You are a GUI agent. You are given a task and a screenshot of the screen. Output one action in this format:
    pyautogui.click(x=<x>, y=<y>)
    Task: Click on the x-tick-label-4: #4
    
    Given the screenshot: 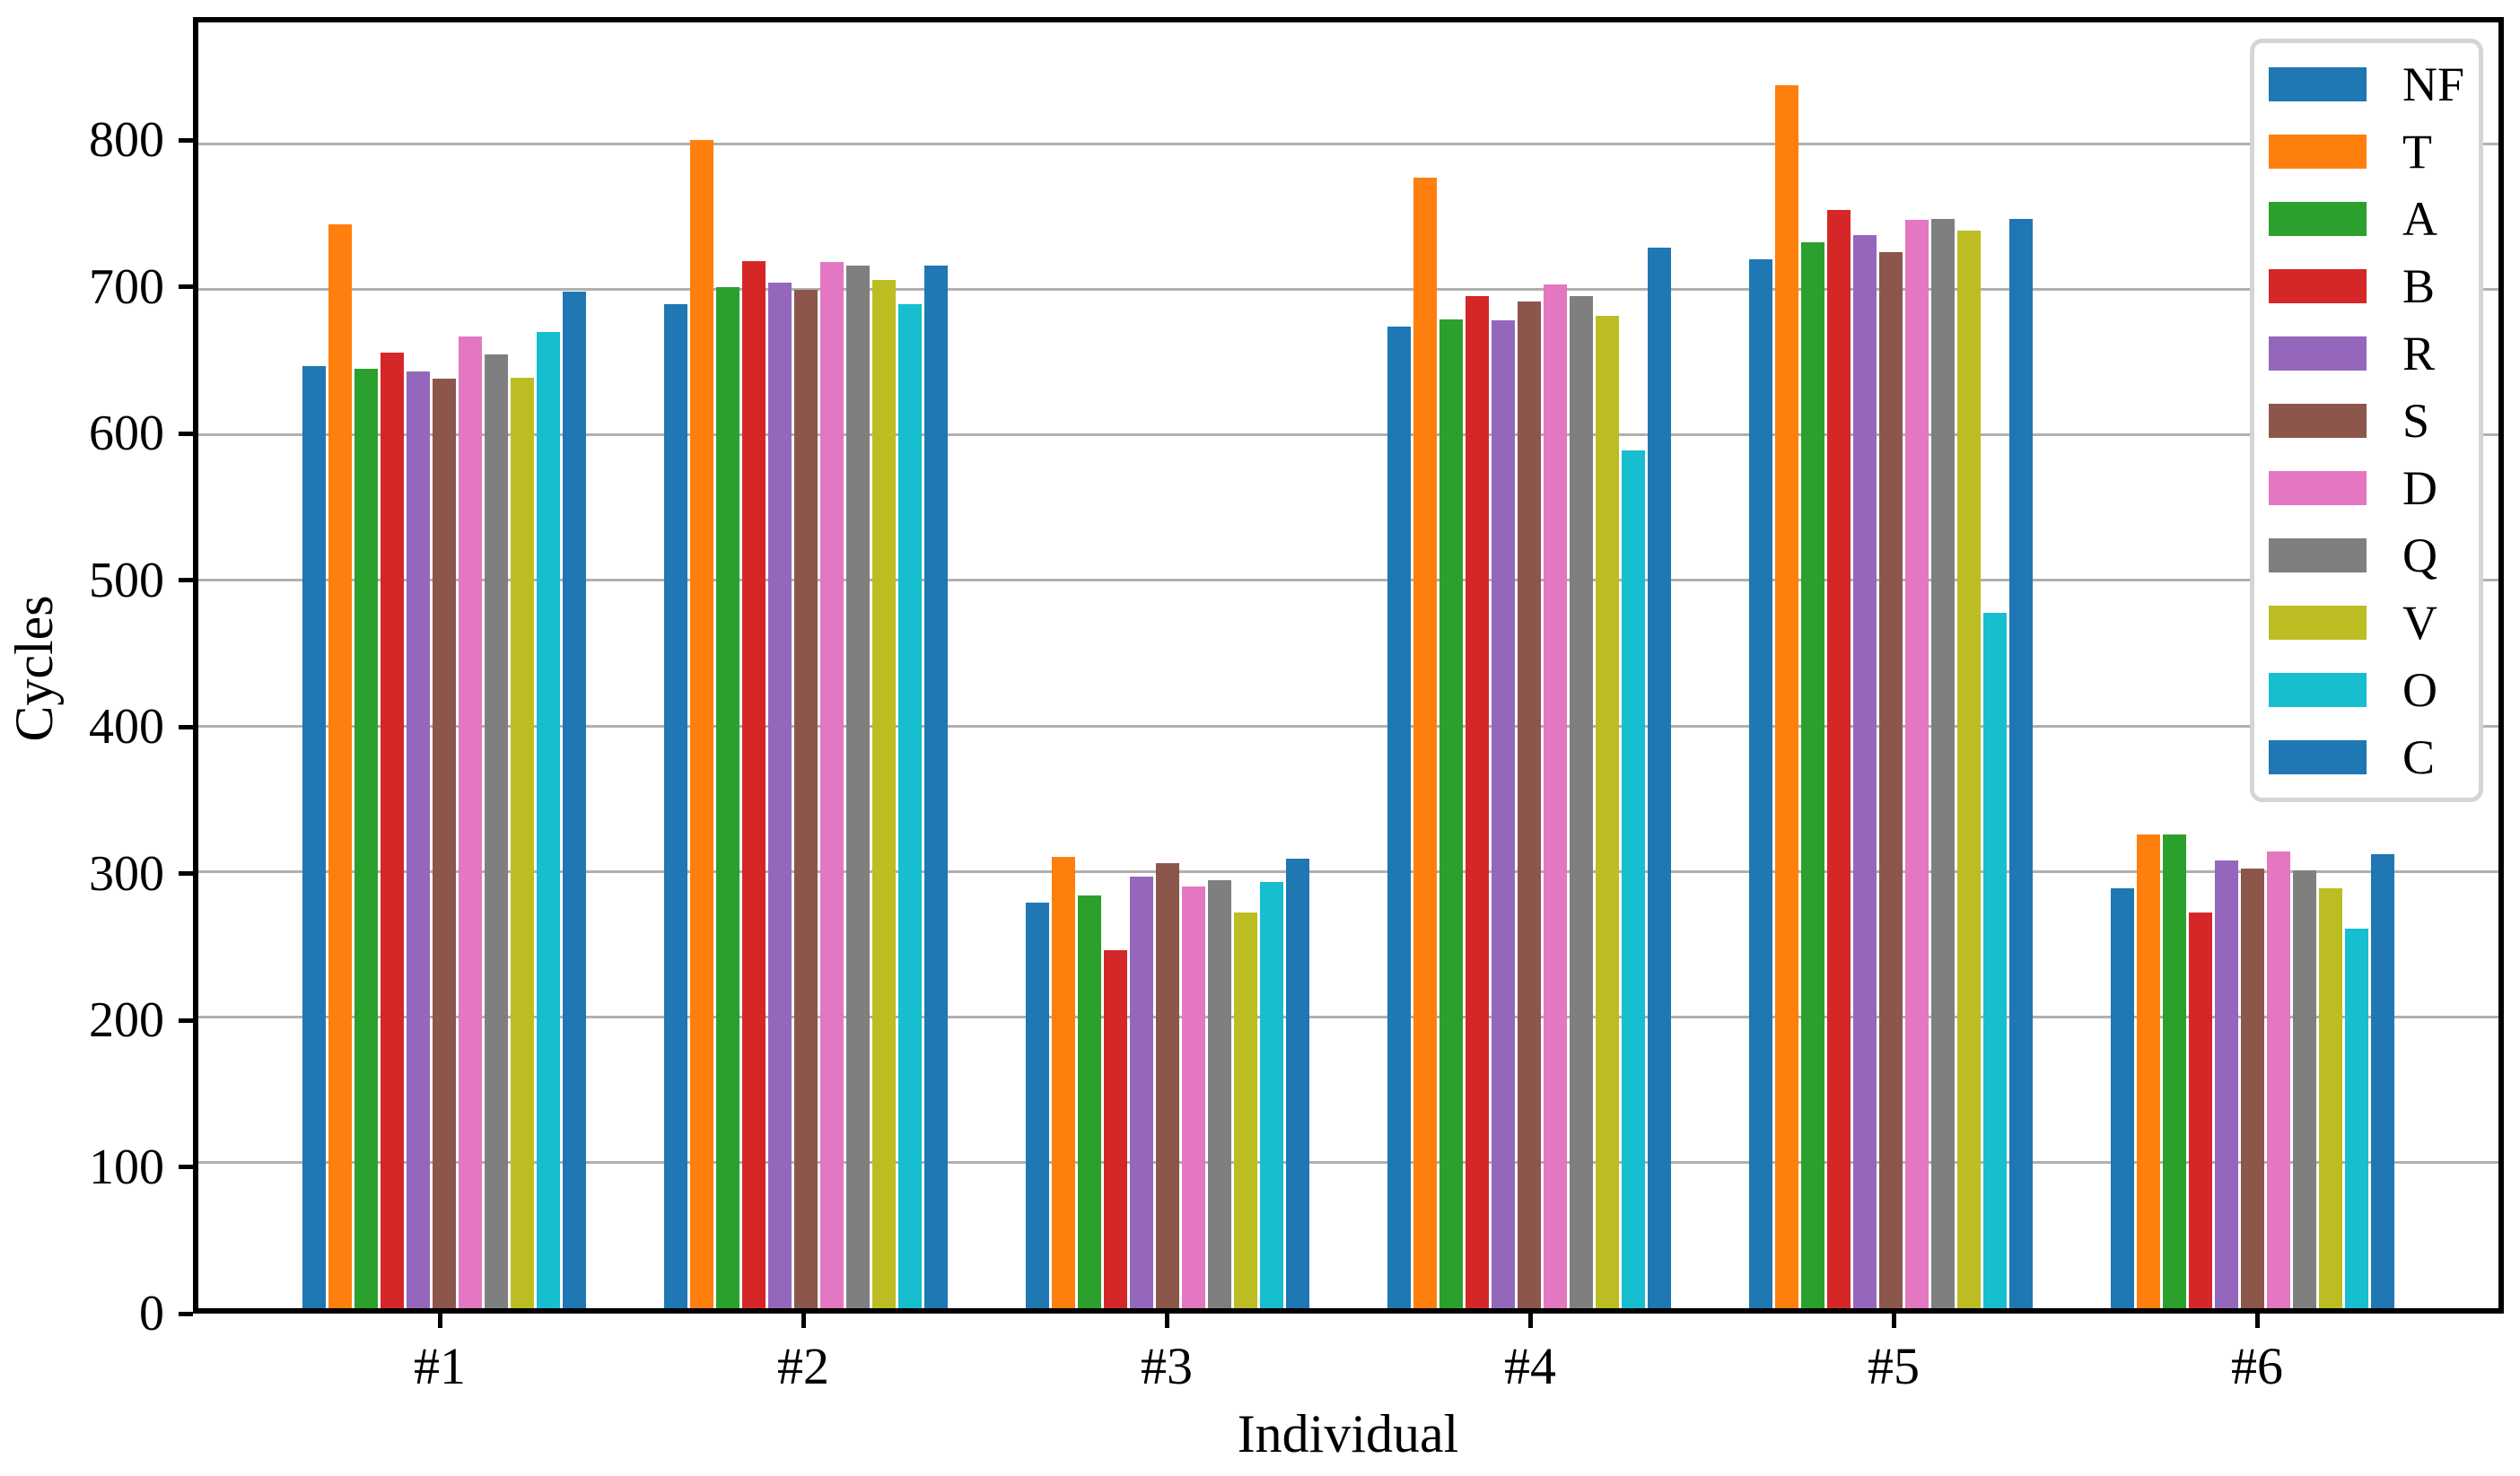 What is the action you would take?
    pyautogui.click(x=1530, y=1366)
    